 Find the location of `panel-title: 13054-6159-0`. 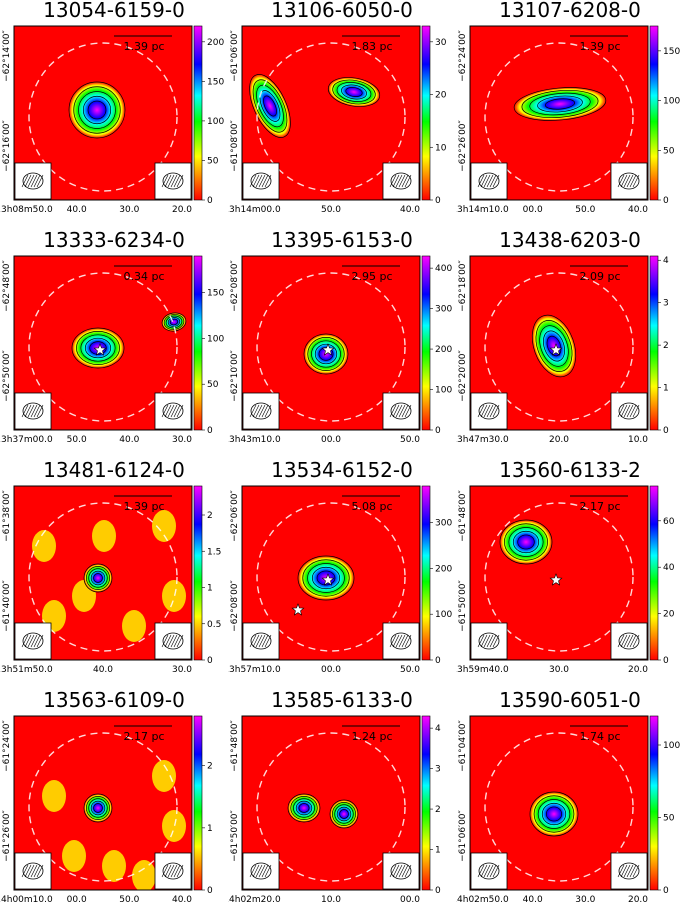

panel-title: 13054-6159-0 is located at coordinates (114, 11).